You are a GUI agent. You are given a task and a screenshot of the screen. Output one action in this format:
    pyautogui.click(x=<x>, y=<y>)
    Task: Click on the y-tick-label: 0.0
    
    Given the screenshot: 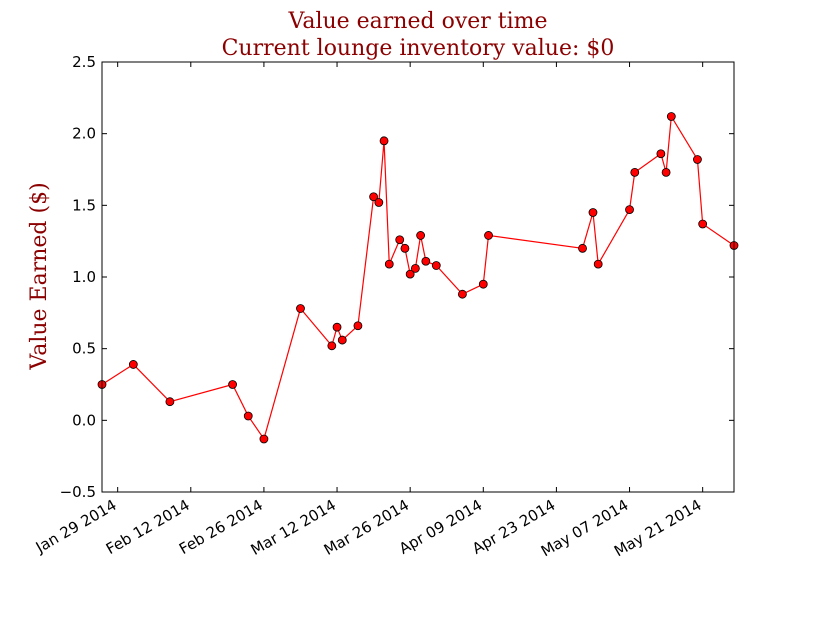 What is the action you would take?
    pyautogui.click(x=84, y=420)
    